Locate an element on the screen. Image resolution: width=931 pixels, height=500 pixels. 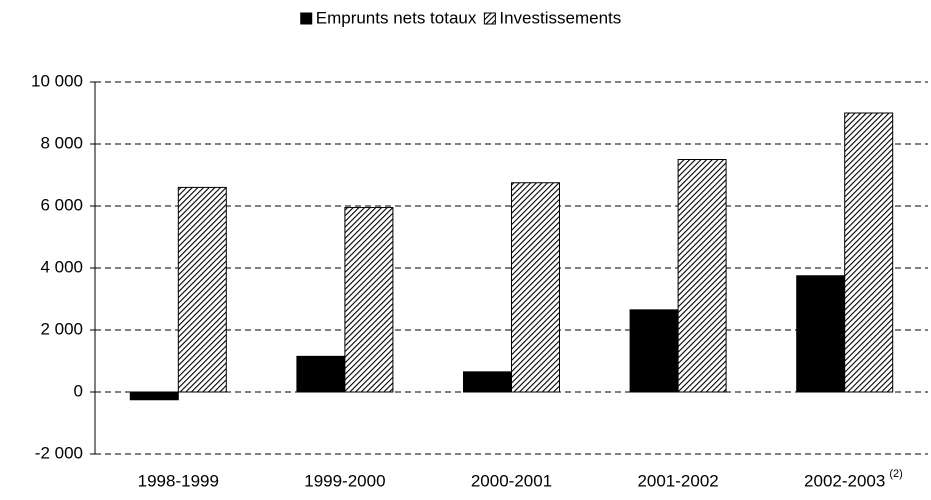
y-tick-label: 6 000 is located at coordinates (61, 204).